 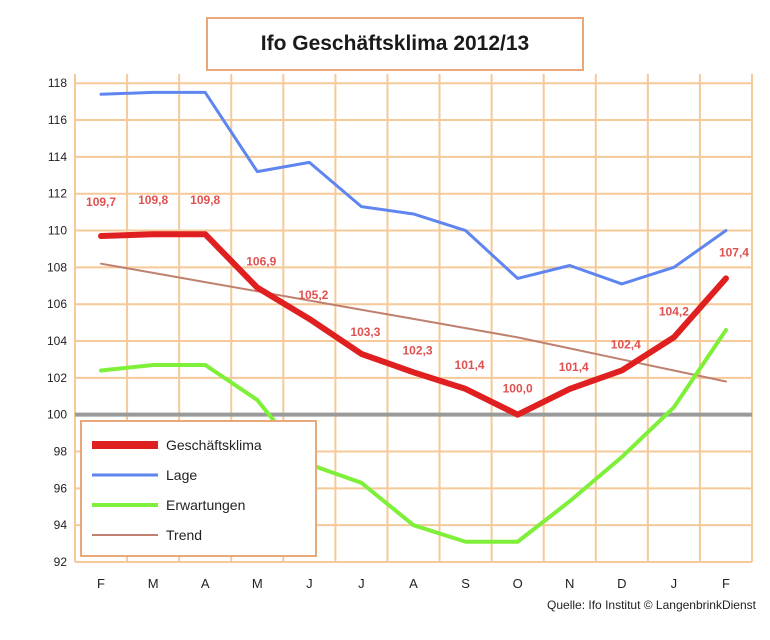 I want to click on legend-label: Trend, so click(x=184, y=535).